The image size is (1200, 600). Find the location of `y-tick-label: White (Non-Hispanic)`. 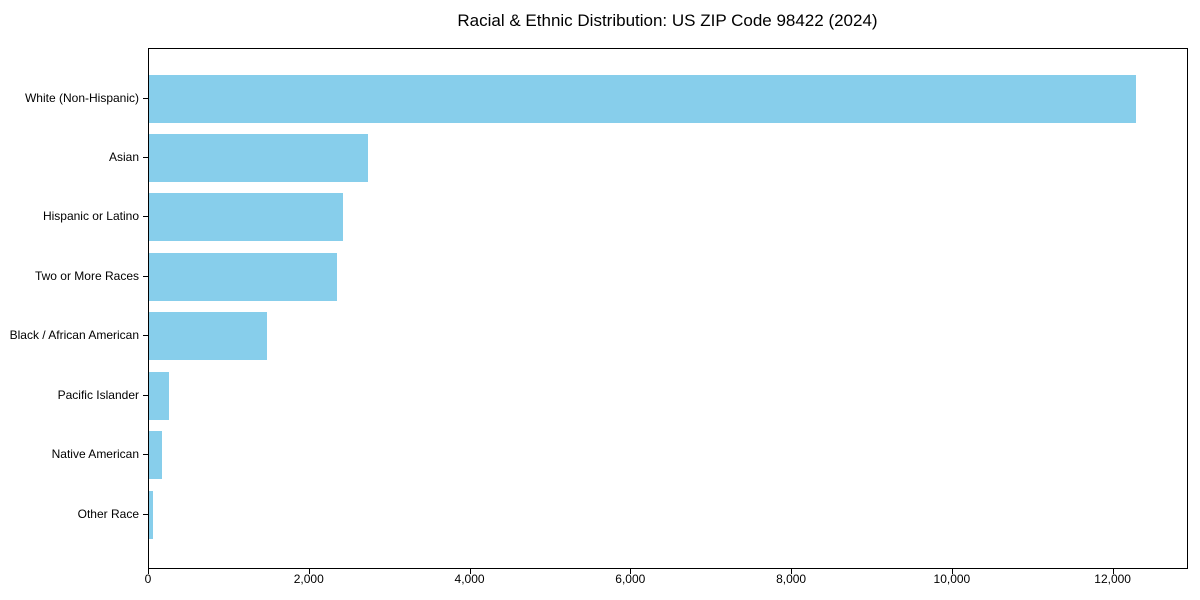

y-tick-label: White (Non-Hispanic) is located at coordinates (81, 97).